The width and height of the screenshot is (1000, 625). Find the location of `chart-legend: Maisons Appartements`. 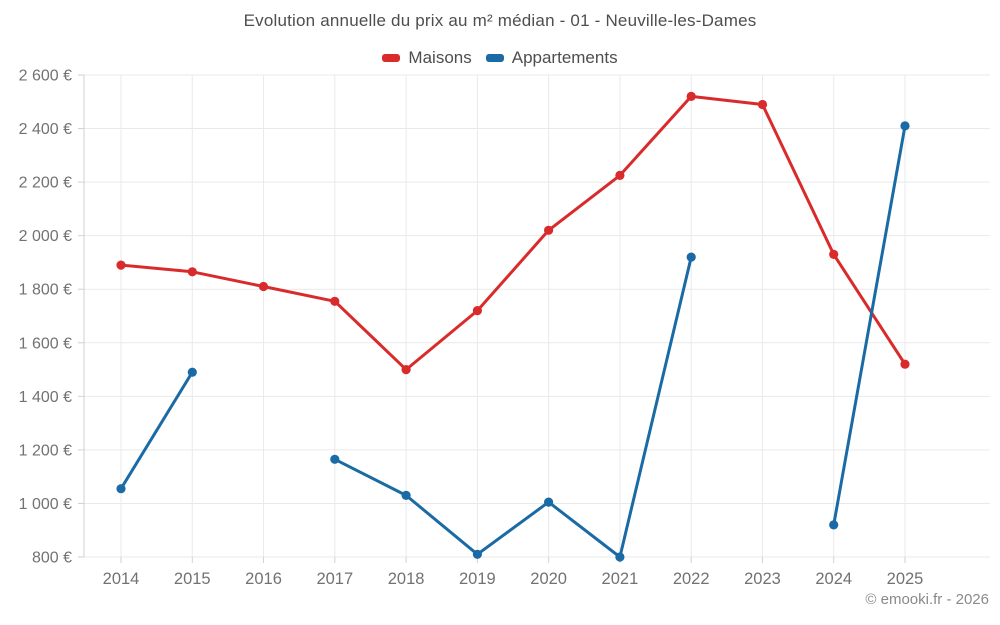

chart-legend: Maisons Appartements is located at coordinates (500, 58).